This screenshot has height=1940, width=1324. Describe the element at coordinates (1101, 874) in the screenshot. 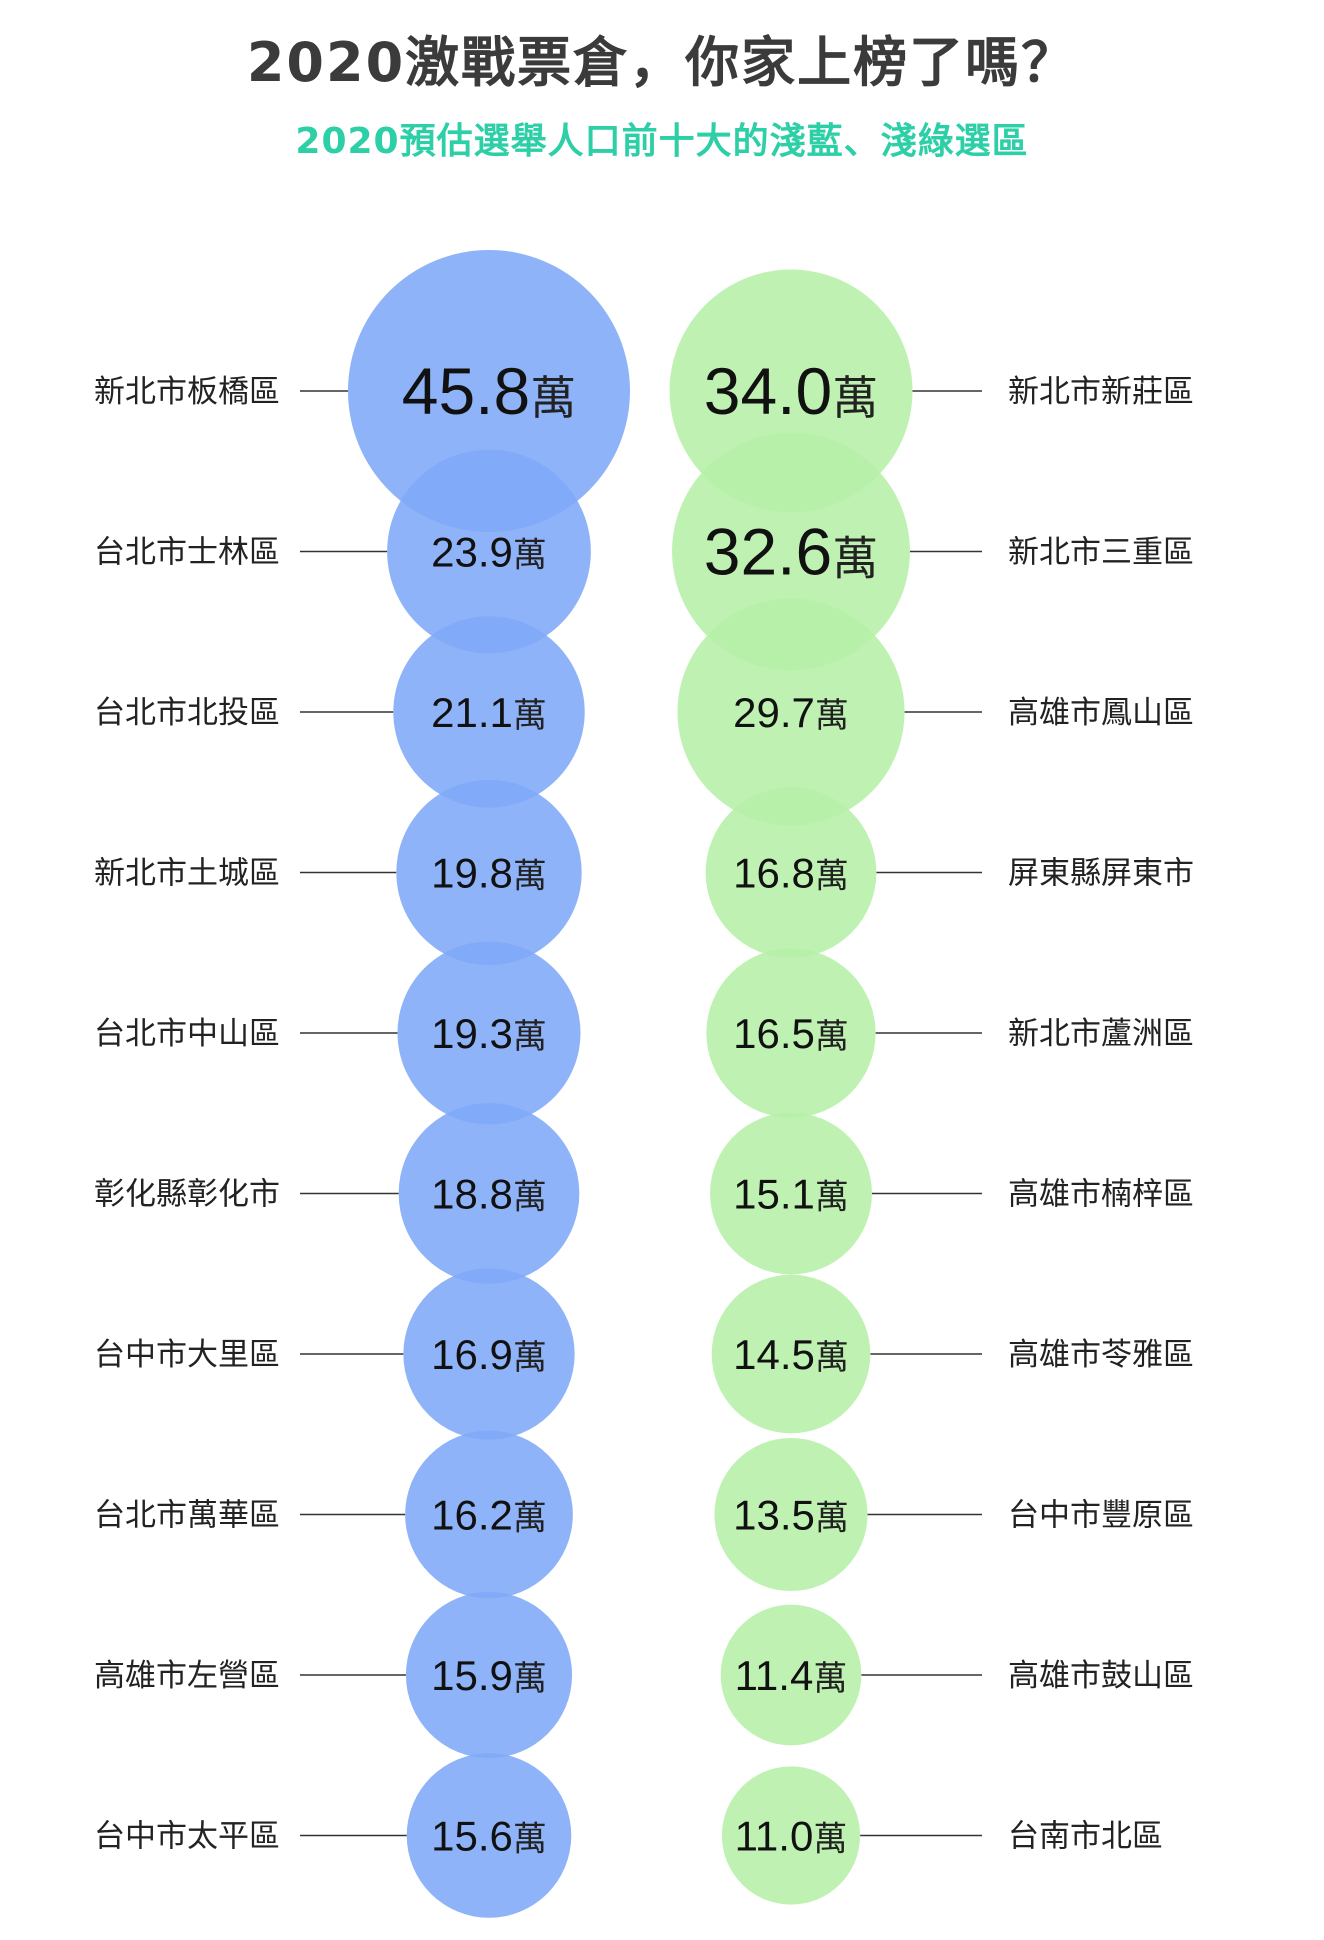

I see `right-district-label-4: 屏東縣屏東市` at that location.